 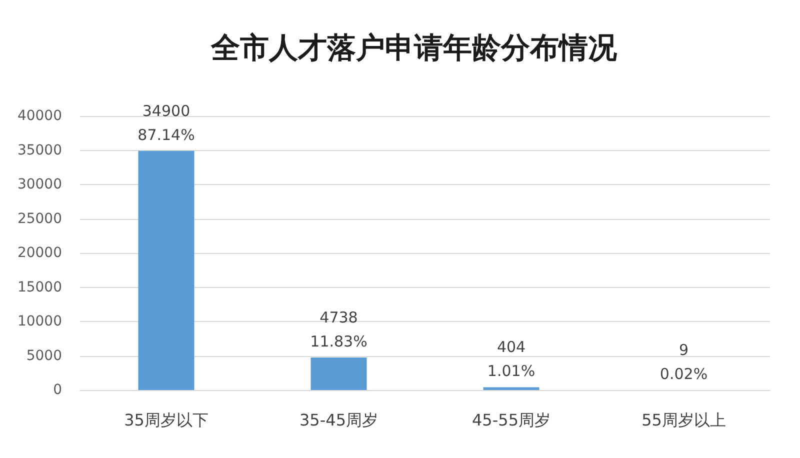 What do you see at coordinates (39, 184) in the screenshot?
I see `y-tick-label: 30000` at bounding box center [39, 184].